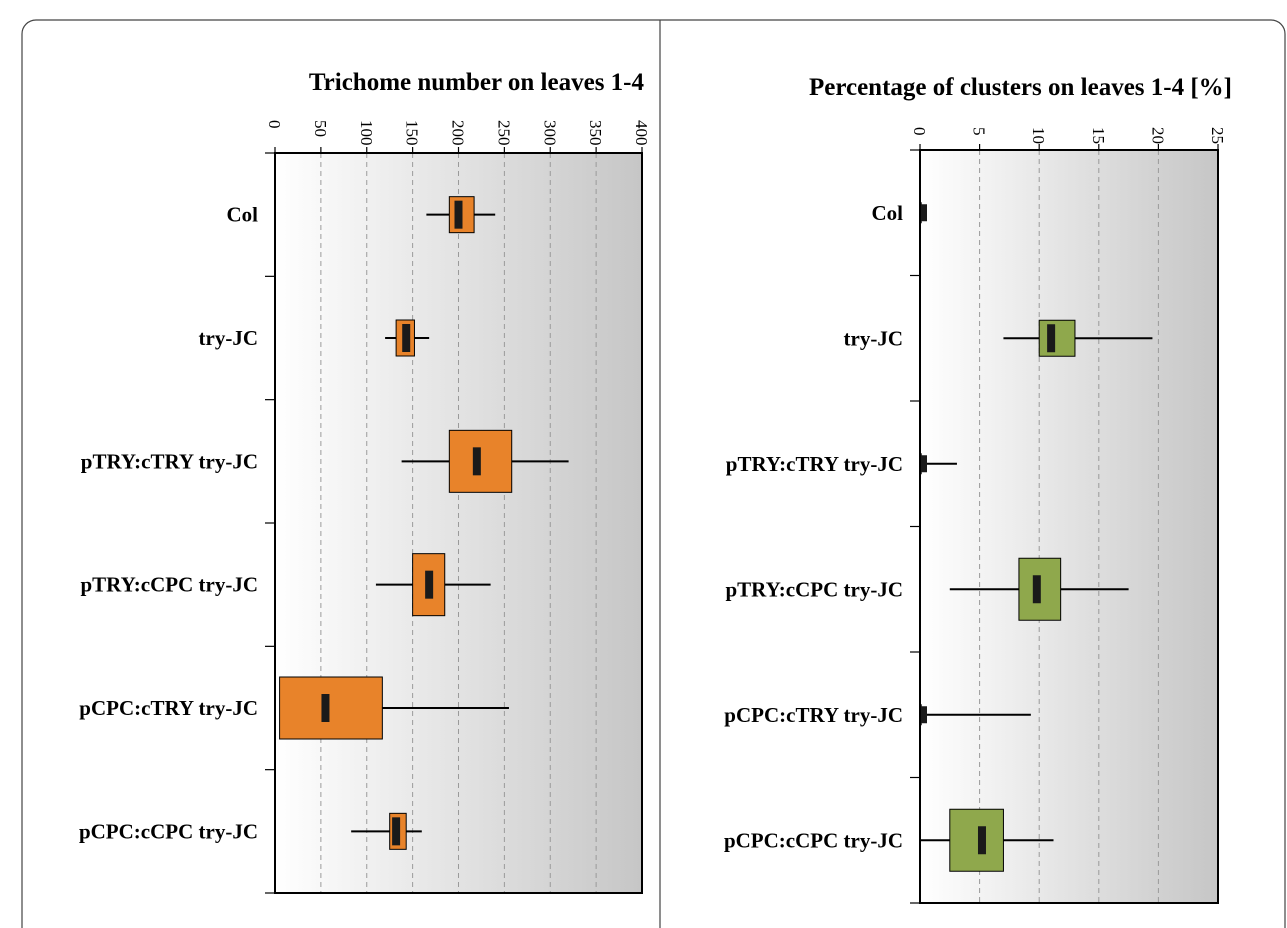 The width and height of the screenshot is (1287, 928). What do you see at coordinates (1098, 135) in the screenshot?
I see `x-tick-label: 15` at bounding box center [1098, 135].